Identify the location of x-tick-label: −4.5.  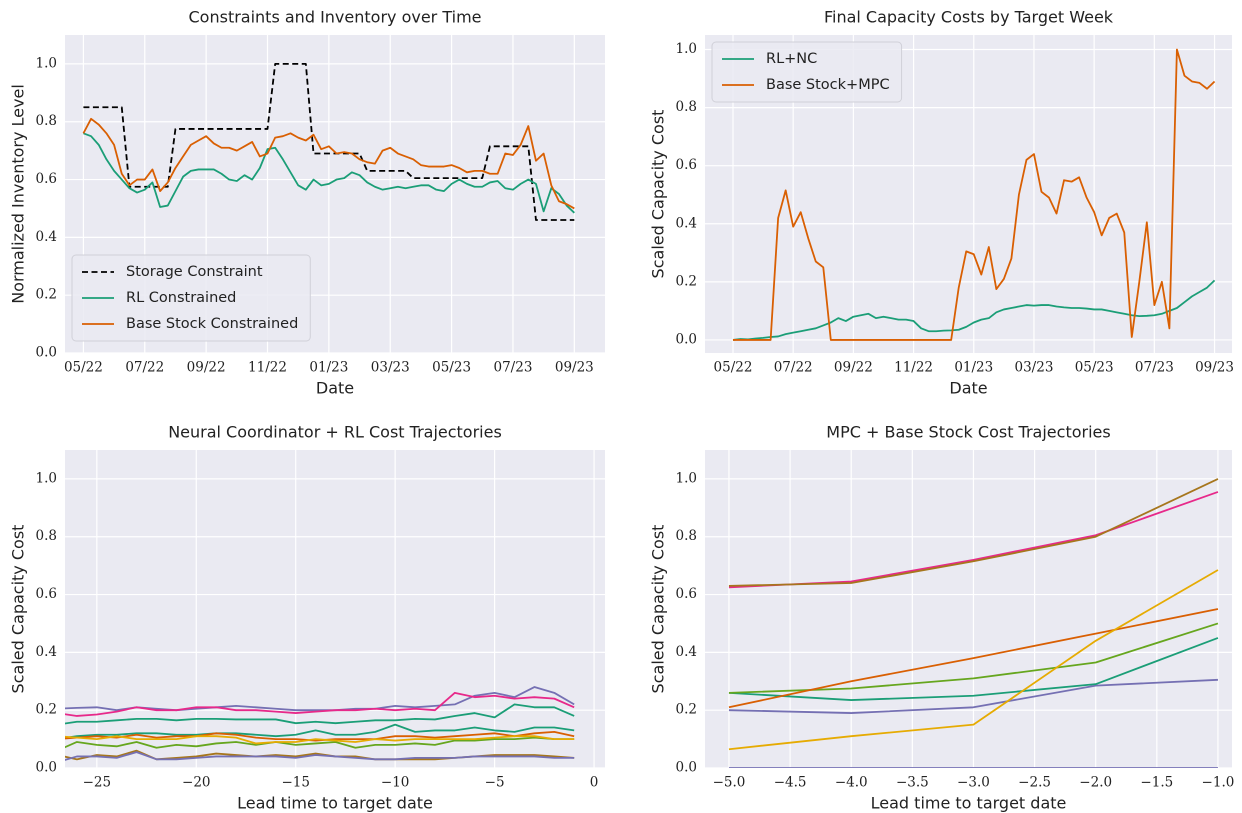
(790, 783).